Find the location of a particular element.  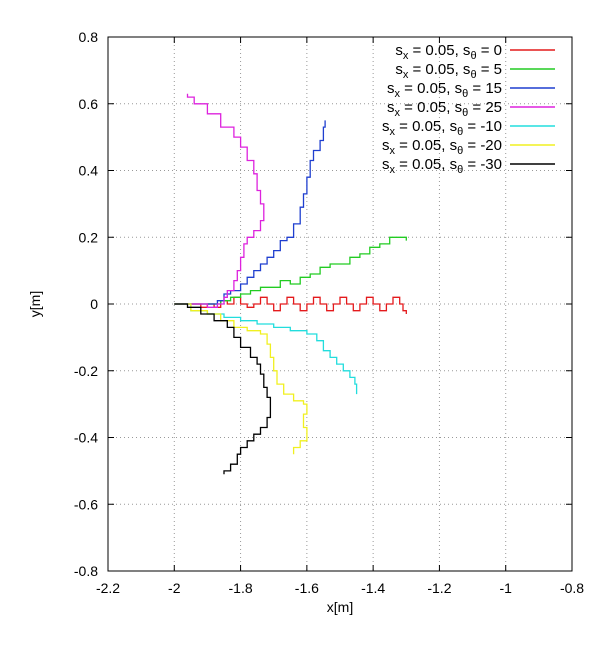

x-tick-label: -2.2 is located at coordinates (108, 588).